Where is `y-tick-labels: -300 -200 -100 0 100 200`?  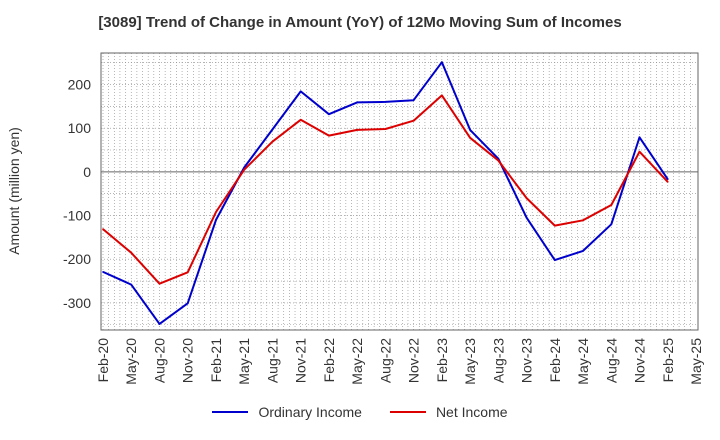 y-tick-labels: -300 -200 -100 0 100 200 is located at coordinates (77, 193).